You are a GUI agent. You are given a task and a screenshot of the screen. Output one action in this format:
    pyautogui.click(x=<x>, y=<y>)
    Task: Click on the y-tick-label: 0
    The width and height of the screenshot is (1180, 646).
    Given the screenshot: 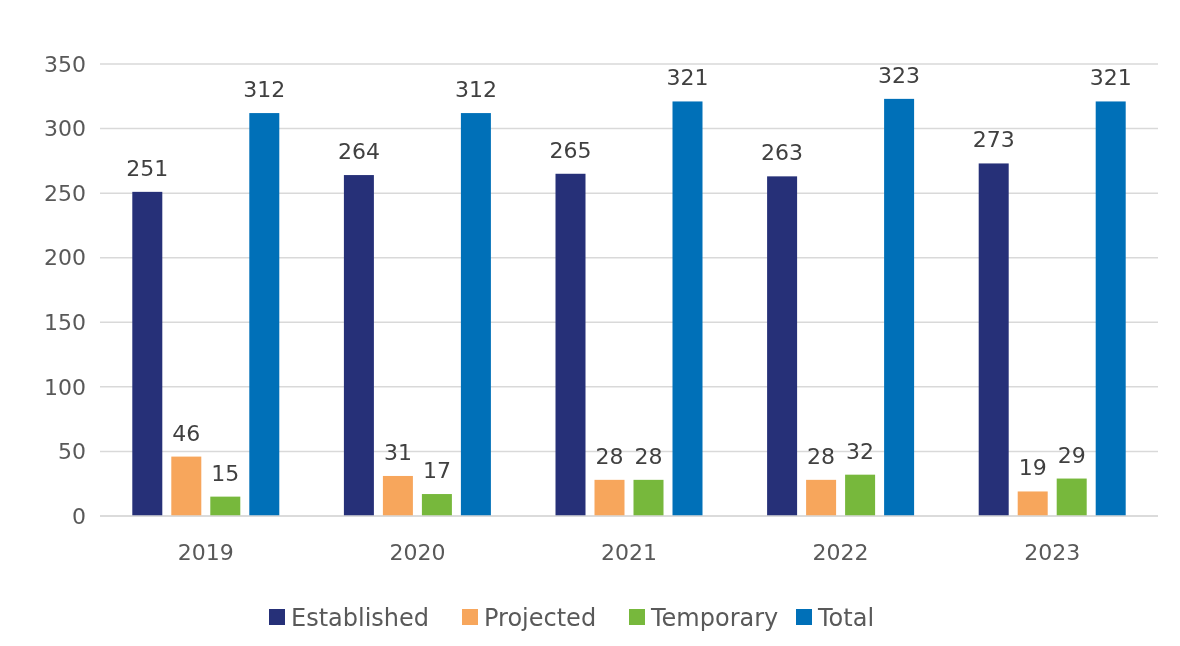 What is the action you would take?
    pyautogui.click(x=79, y=516)
    